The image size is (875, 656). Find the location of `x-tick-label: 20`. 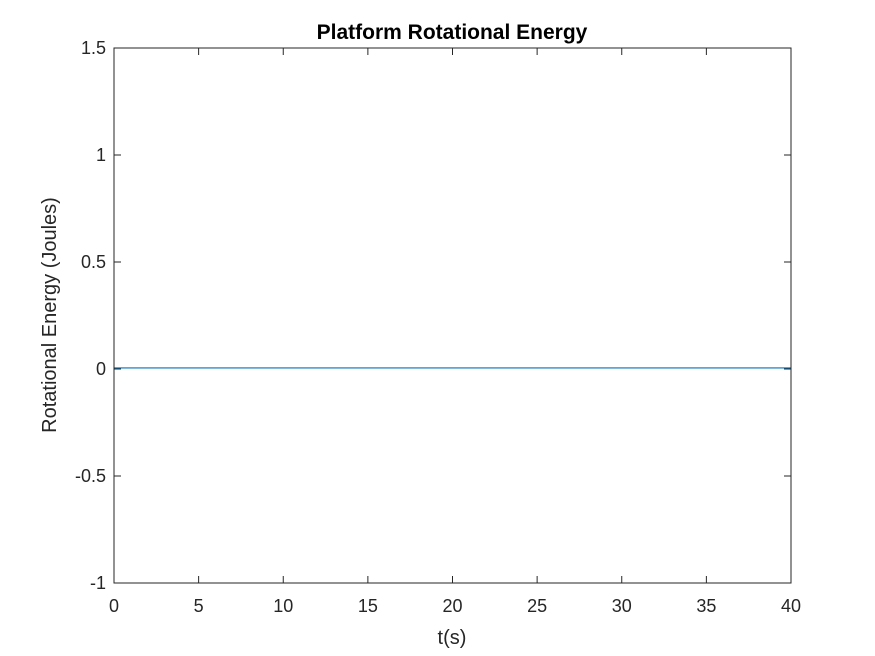

x-tick-label: 20 is located at coordinates (452, 606).